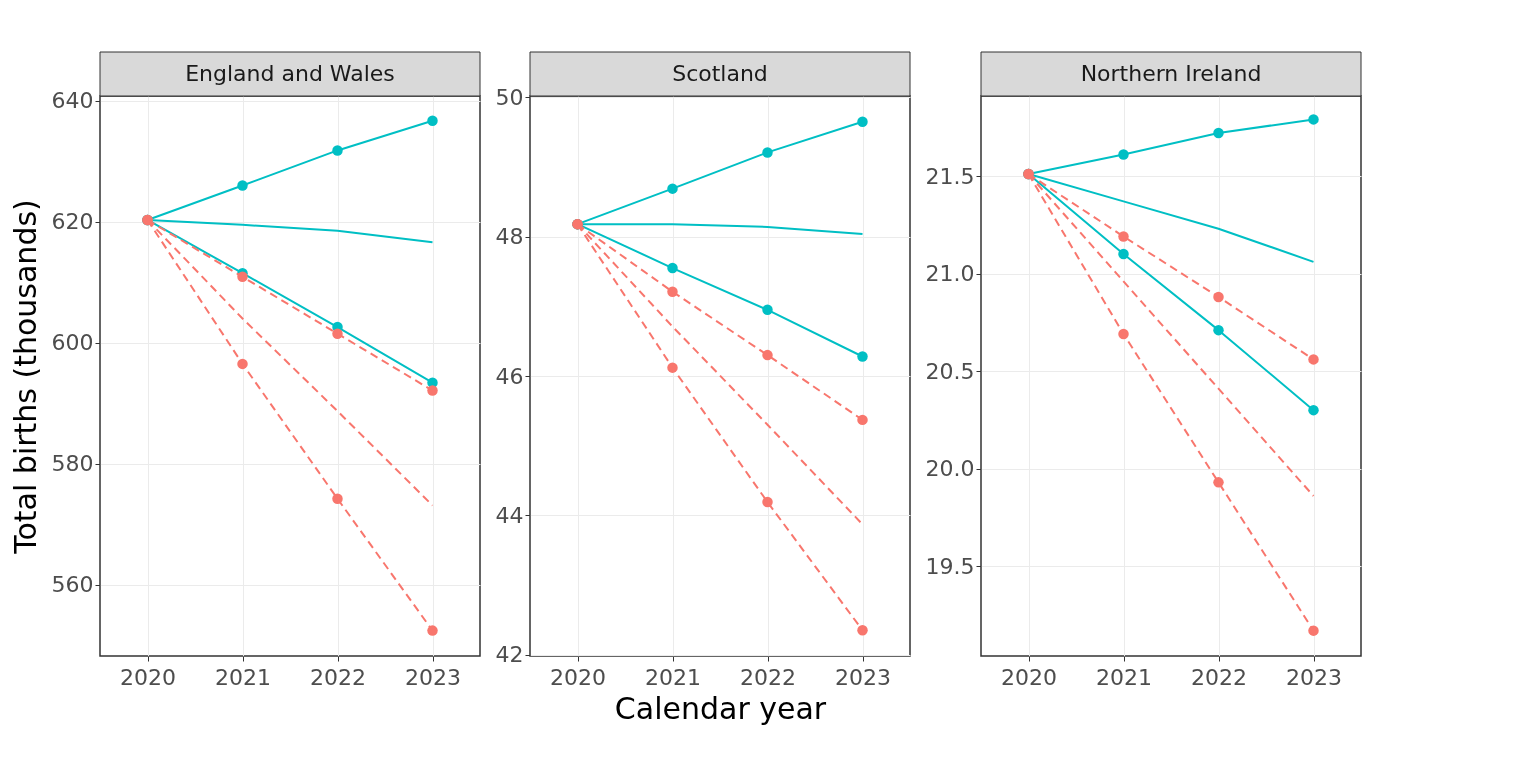 The width and height of the screenshot is (1523, 773). What do you see at coordinates (950, 566) in the screenshot?
I see `y-tick-label: 19.5` at bounding box center [950, 566].